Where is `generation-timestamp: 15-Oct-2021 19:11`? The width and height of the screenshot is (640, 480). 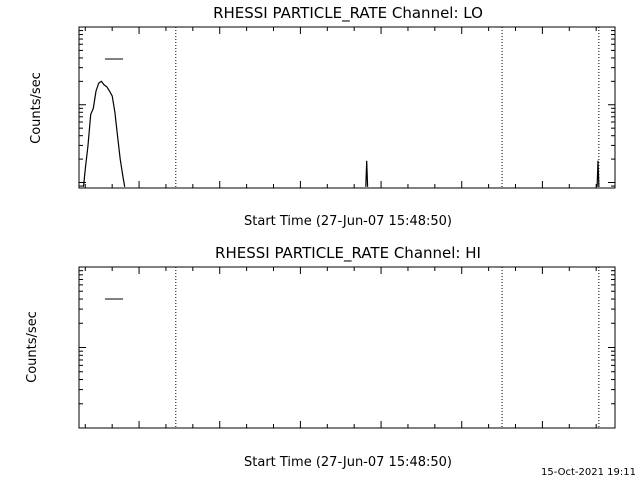
generation-timestamp: 15-Oct-2021 19:11 is located at coordinates (588, 472).